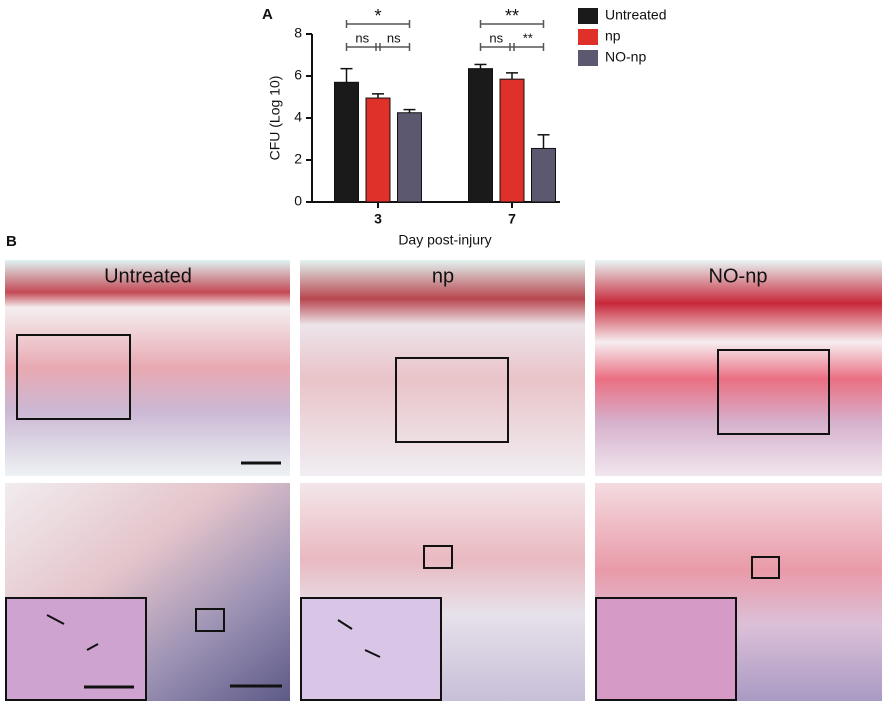 The width and height of the screenshot is (886, 704). What do you see at coordinates (298, 33) in the screenshot?
I see `y-tick-label: 8` at bounding box center [298, 33].